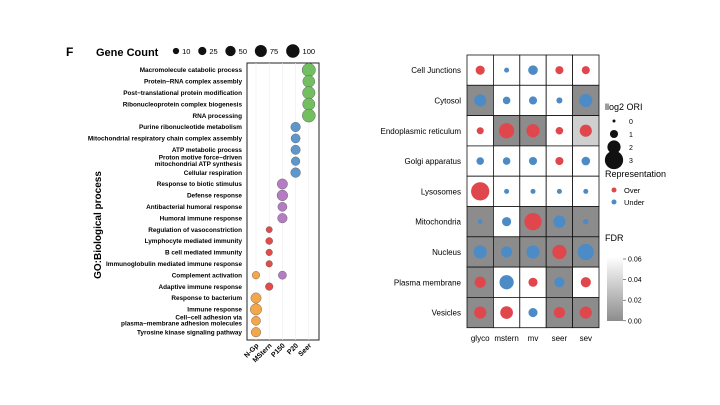  What do you see at coordinates (635, 280) in the screenshot?
I see `fdr-tick-label: 0.04` at bounding box center [635, 280].